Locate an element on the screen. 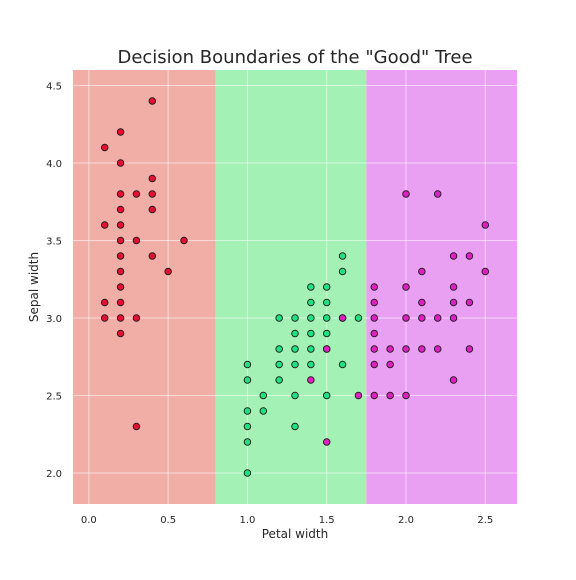  x-tick-label: 2.5 is located at coordinates (485, 520).